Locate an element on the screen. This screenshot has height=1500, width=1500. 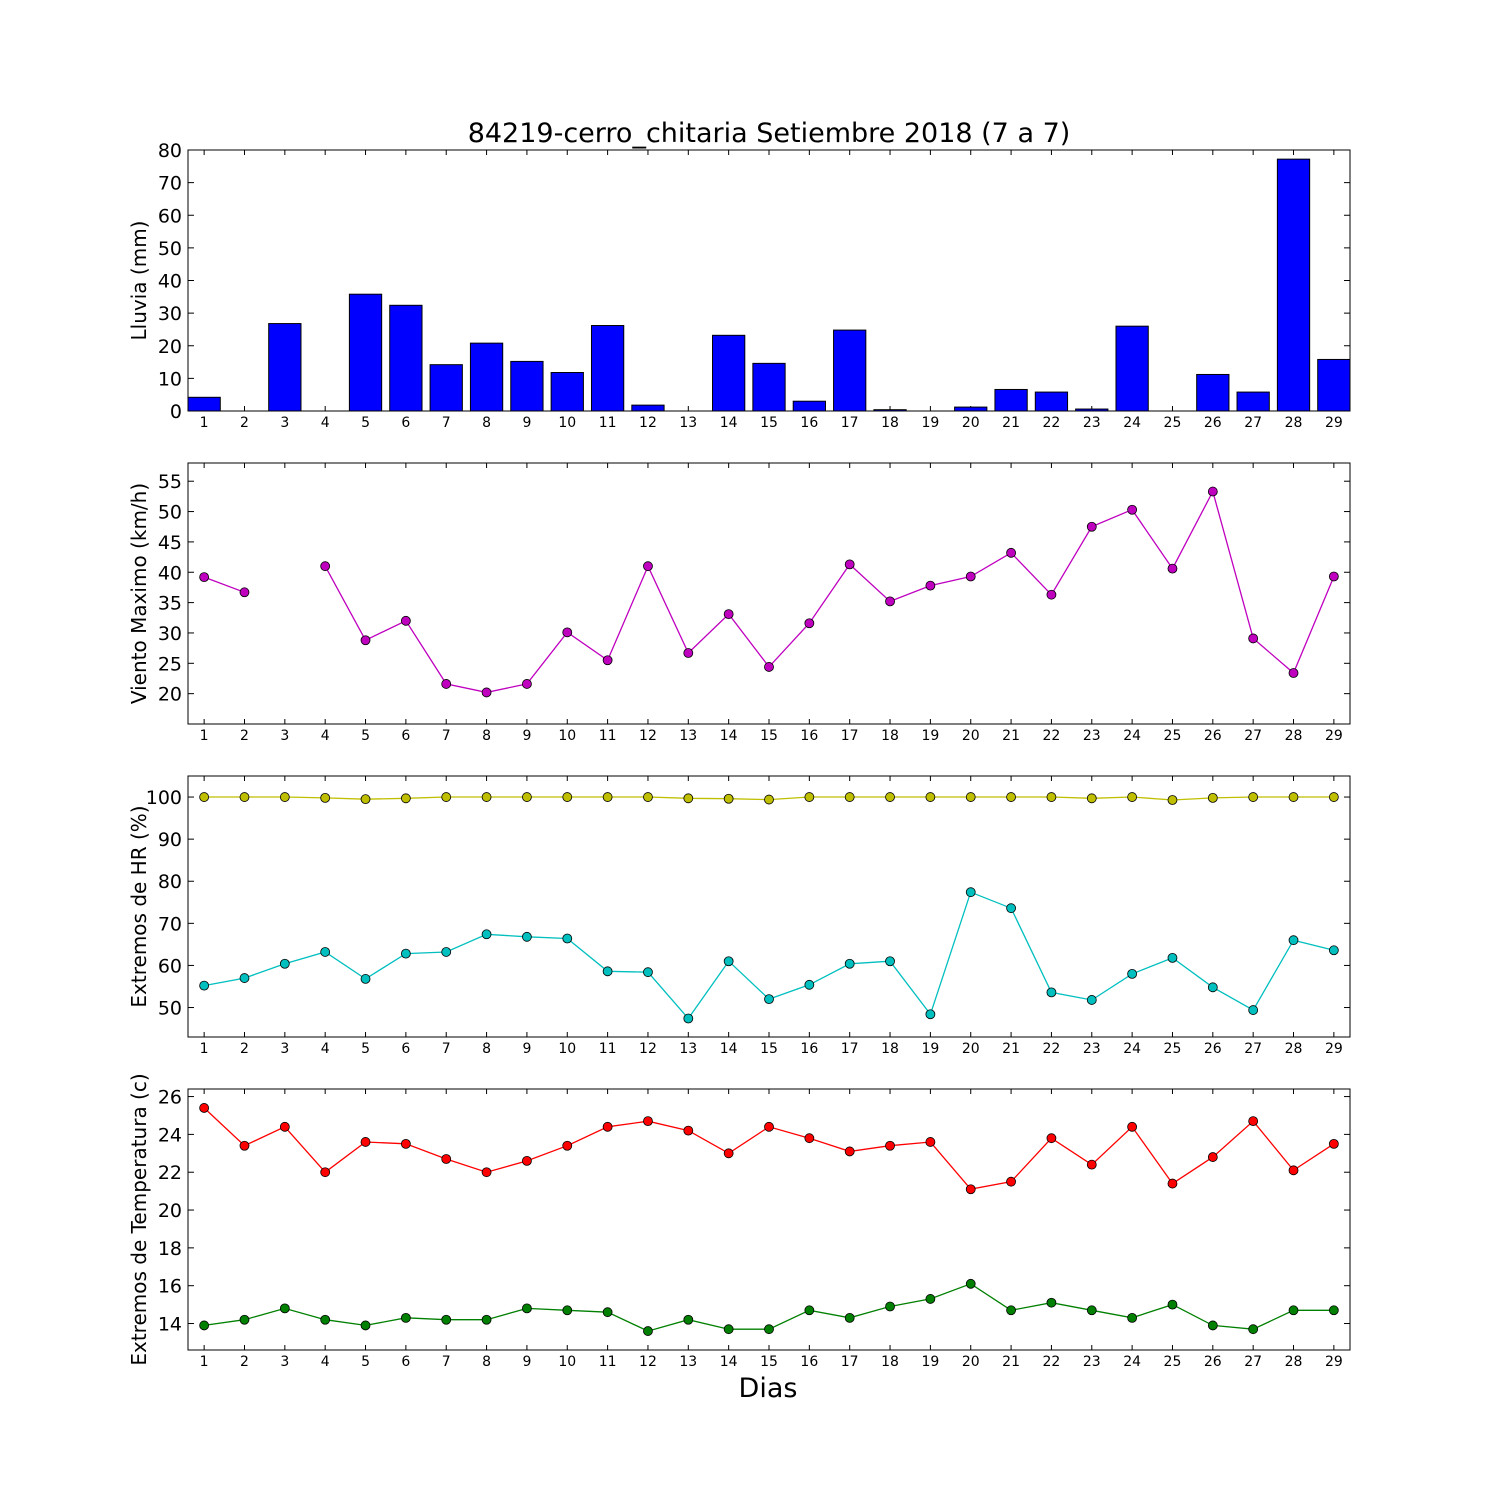
wind-x-tick-label: 2 is located at coordinates (244, 736).